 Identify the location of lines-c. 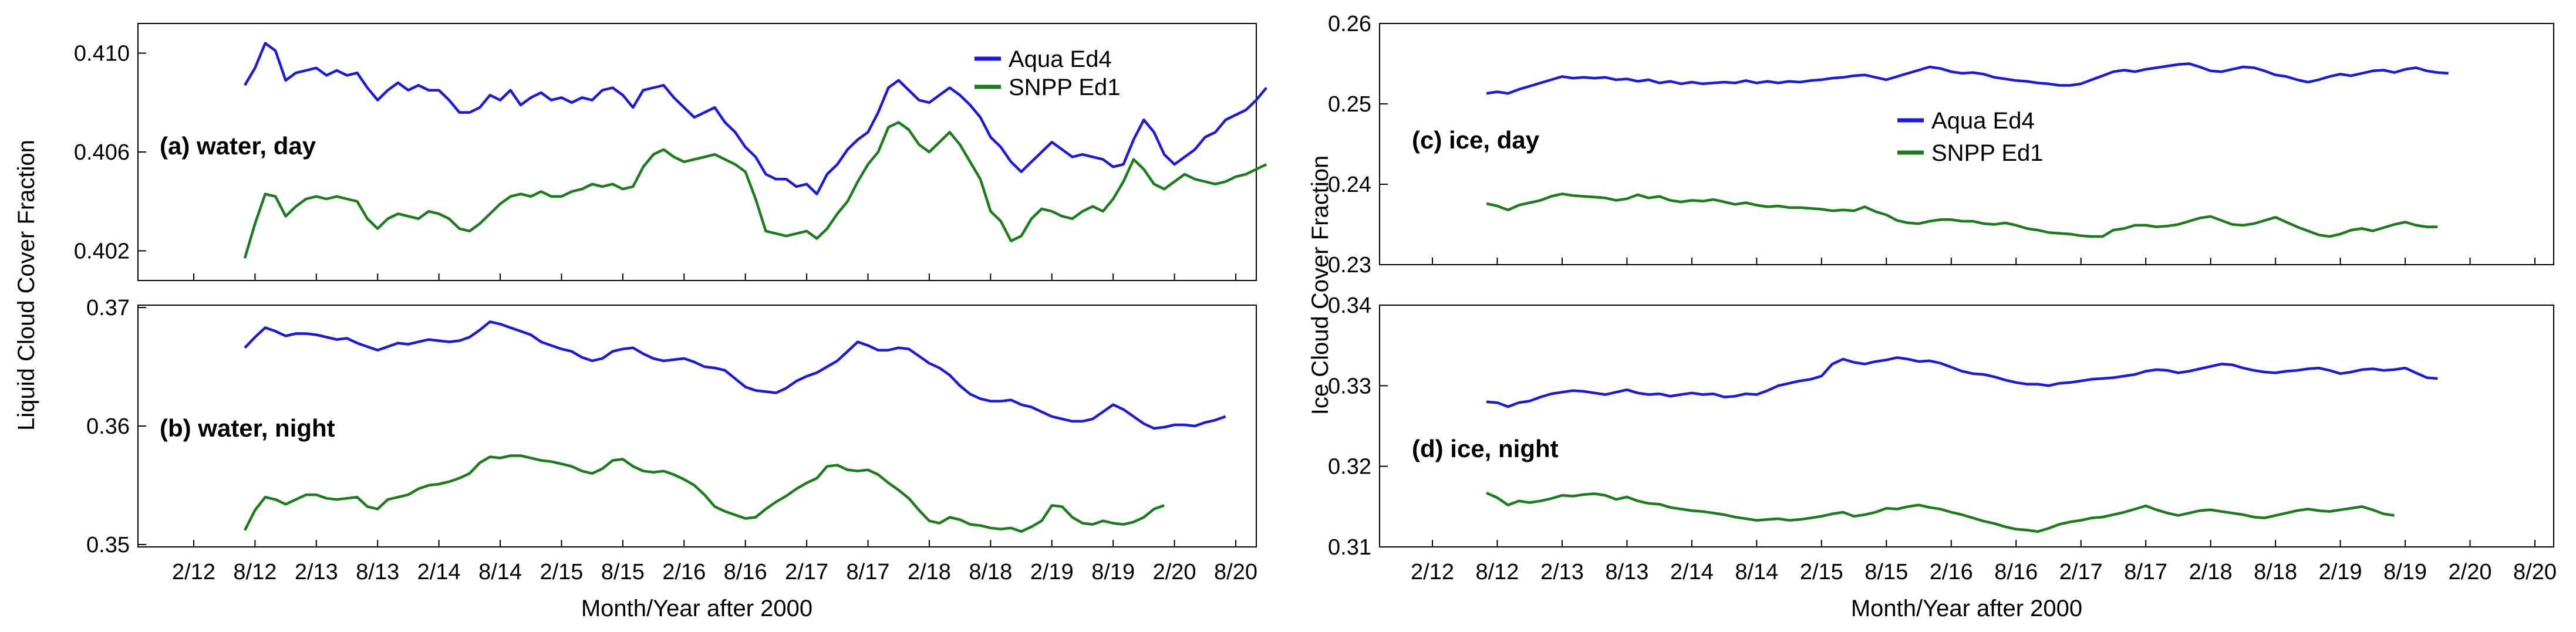
(1967, 150).